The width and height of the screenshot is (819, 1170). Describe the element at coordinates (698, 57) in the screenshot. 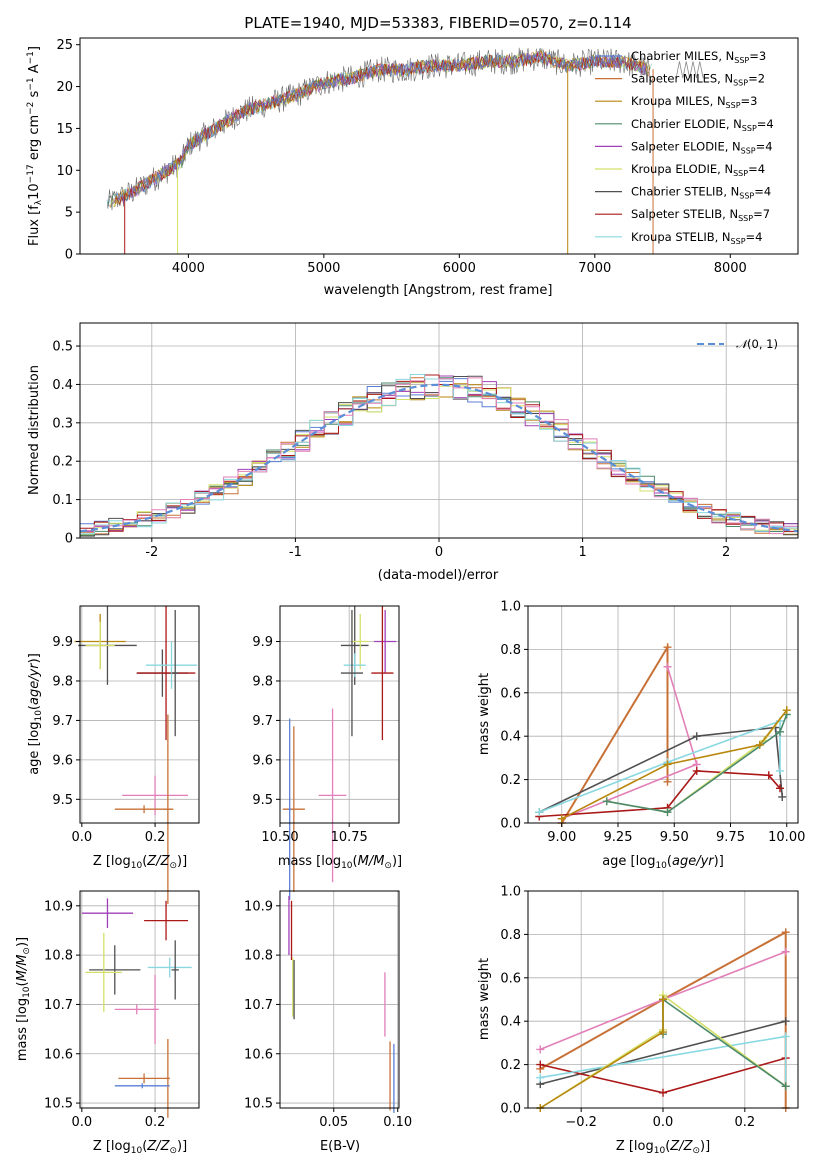

I see `legend-entry: Chabrier MILES, NSSP=3` at that location.